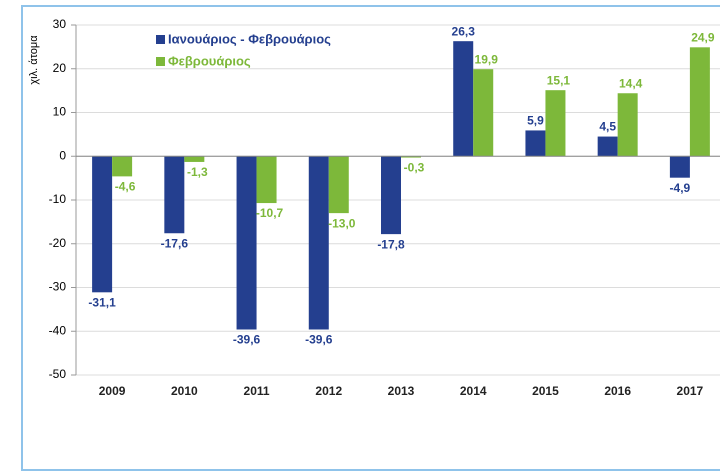 Image resolution: width=720 pixels, height=474 pixels. I want to click on data-label: -17,8, so click(391, 244).